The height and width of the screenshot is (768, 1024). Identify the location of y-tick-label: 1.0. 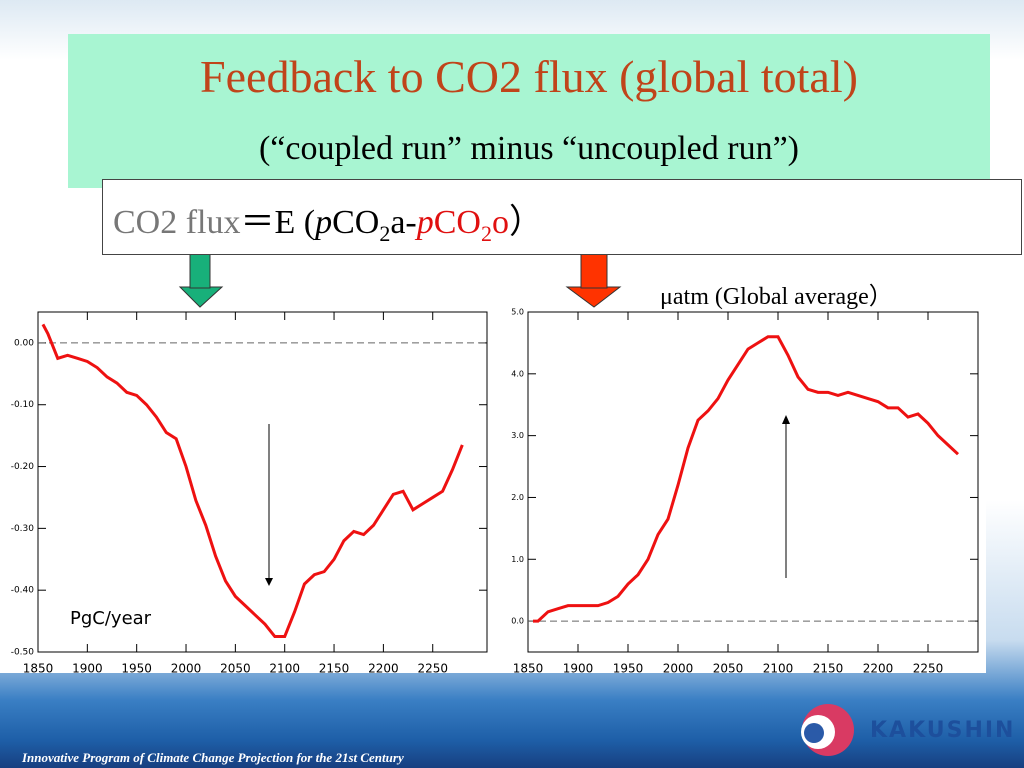
(517, 559).